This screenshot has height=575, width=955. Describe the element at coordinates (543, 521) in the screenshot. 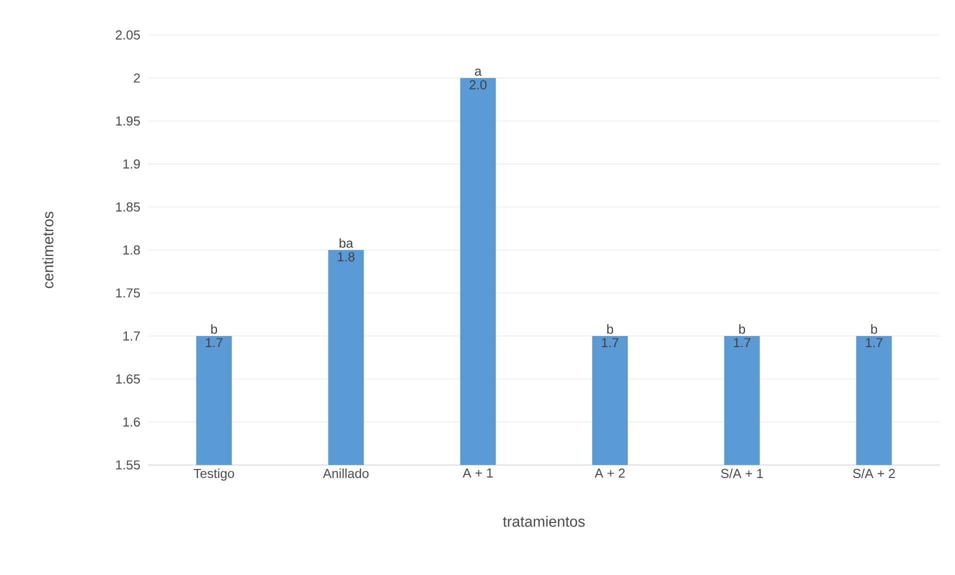

I see `x-axis-title: tratamientos` at that location.